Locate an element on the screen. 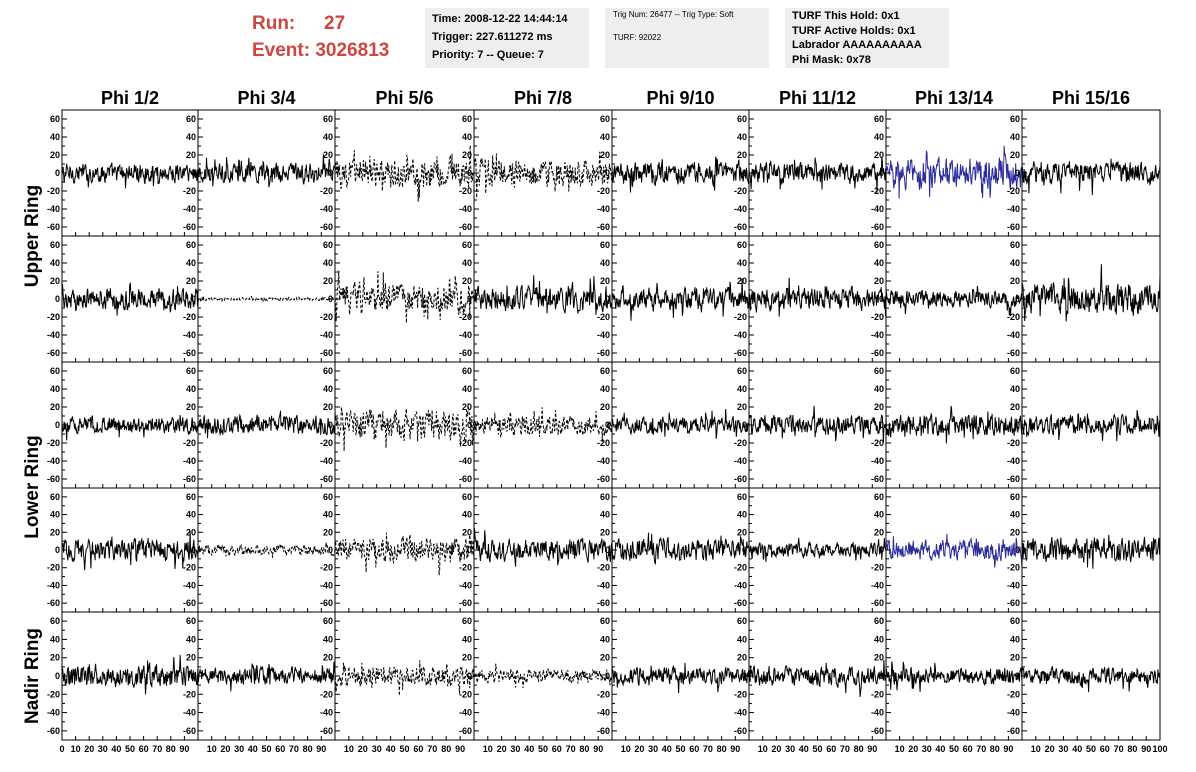  x-tick-label: 10 is located at coordinates (763, 749).